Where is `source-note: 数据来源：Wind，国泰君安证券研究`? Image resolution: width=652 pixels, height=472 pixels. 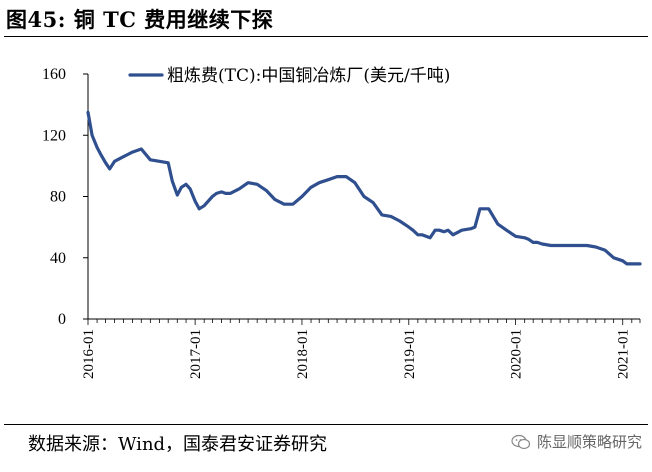 source-note: 数据来源：Wind，国泰君安证券研究 is located at coordinates (178, 444).